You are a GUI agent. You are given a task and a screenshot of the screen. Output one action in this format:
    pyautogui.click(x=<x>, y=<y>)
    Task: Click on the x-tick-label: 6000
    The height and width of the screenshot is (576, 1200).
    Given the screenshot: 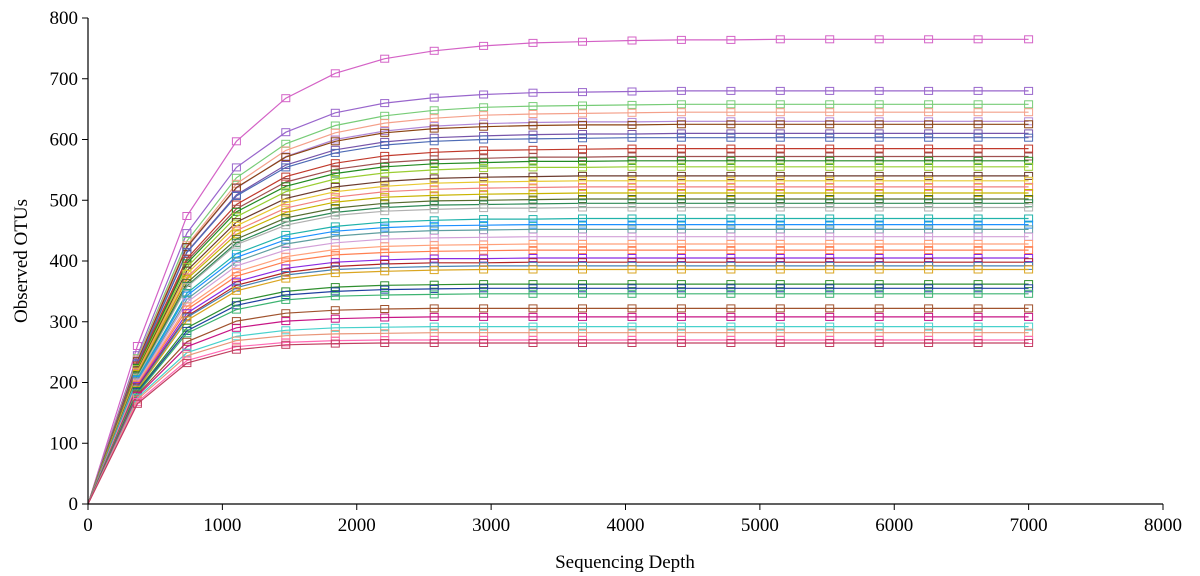 What is the action you would take?
    pyautogui.click(x=894, y=525)
    